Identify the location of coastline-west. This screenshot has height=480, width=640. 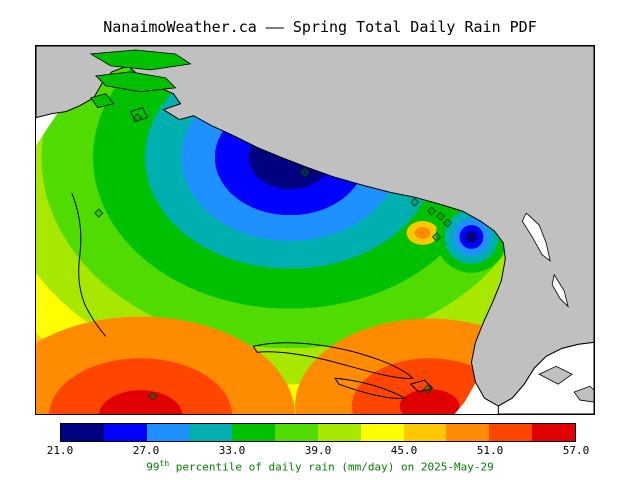
(89, 265).